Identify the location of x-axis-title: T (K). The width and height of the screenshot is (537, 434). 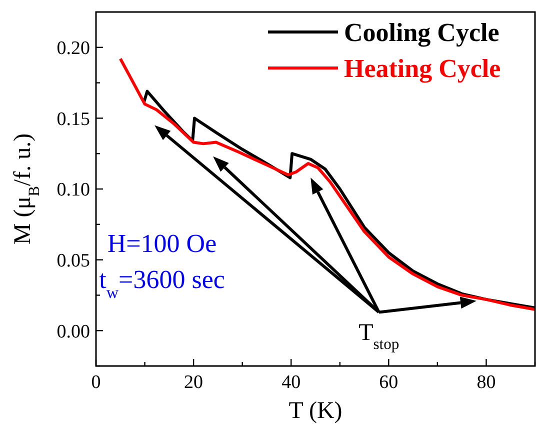
(315, 411).